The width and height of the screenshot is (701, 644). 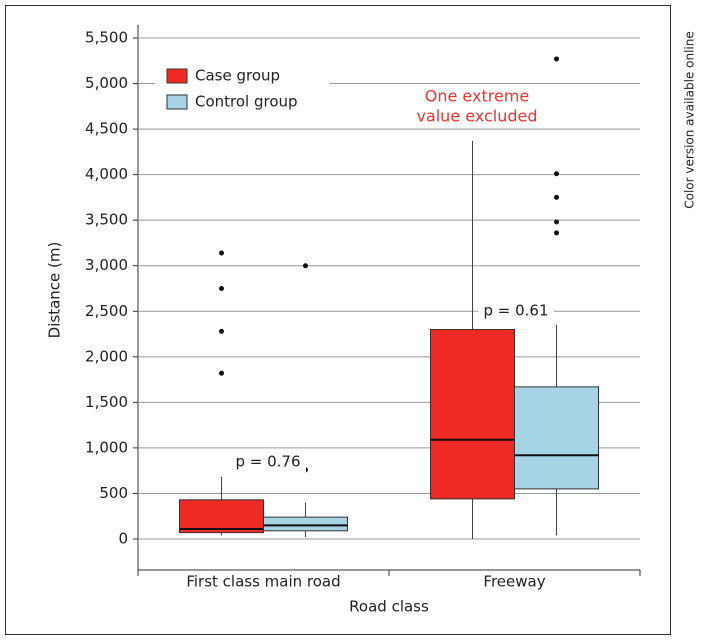 What do you see at coordinates (514, 582) in the screenshot?
I see `x-tick-label: Freeway` at bounding box center [514, 582].